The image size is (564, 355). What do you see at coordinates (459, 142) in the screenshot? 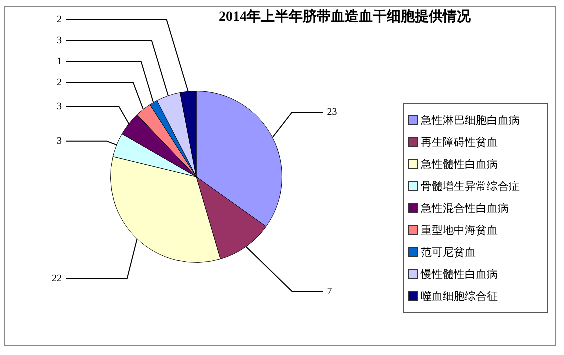
I see `legend-label: 再生障碍性贫血` at bounding box center [459, 142].